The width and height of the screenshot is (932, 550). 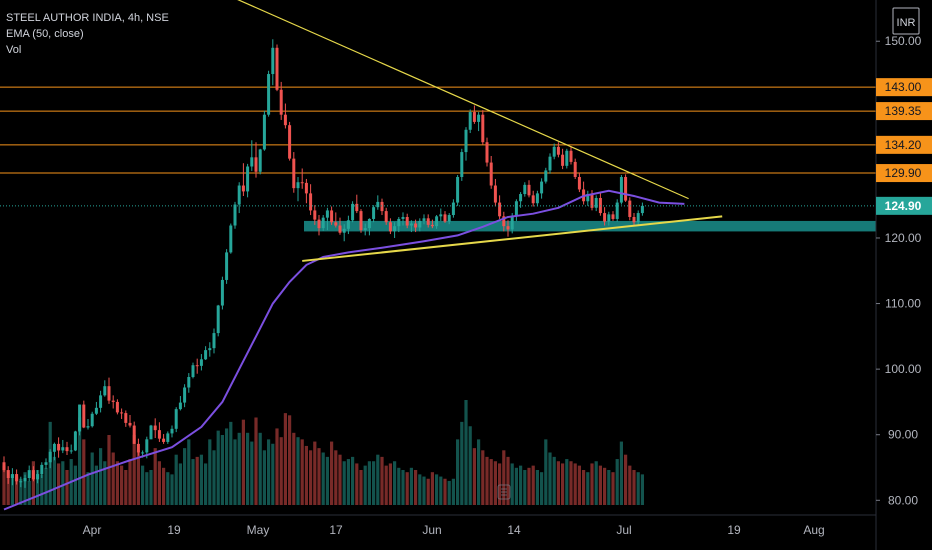 What do you see at coordinates (45, 34) in the screenshot?
I see `ema-indicator-label: EMA (50, close)` at bounding box center [45, 34].